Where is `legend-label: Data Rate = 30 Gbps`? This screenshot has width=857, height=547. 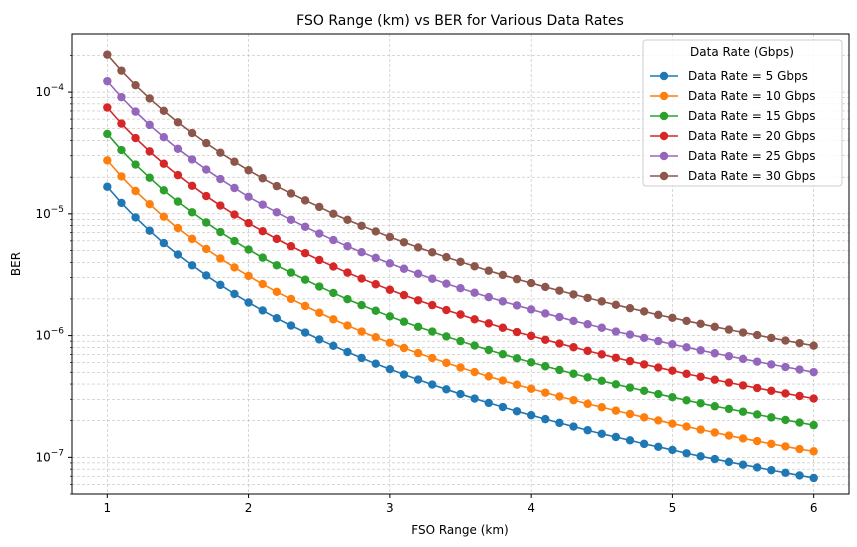 legend-label: Data Rate = 30 Gbps is located at coordinates (752, 176).